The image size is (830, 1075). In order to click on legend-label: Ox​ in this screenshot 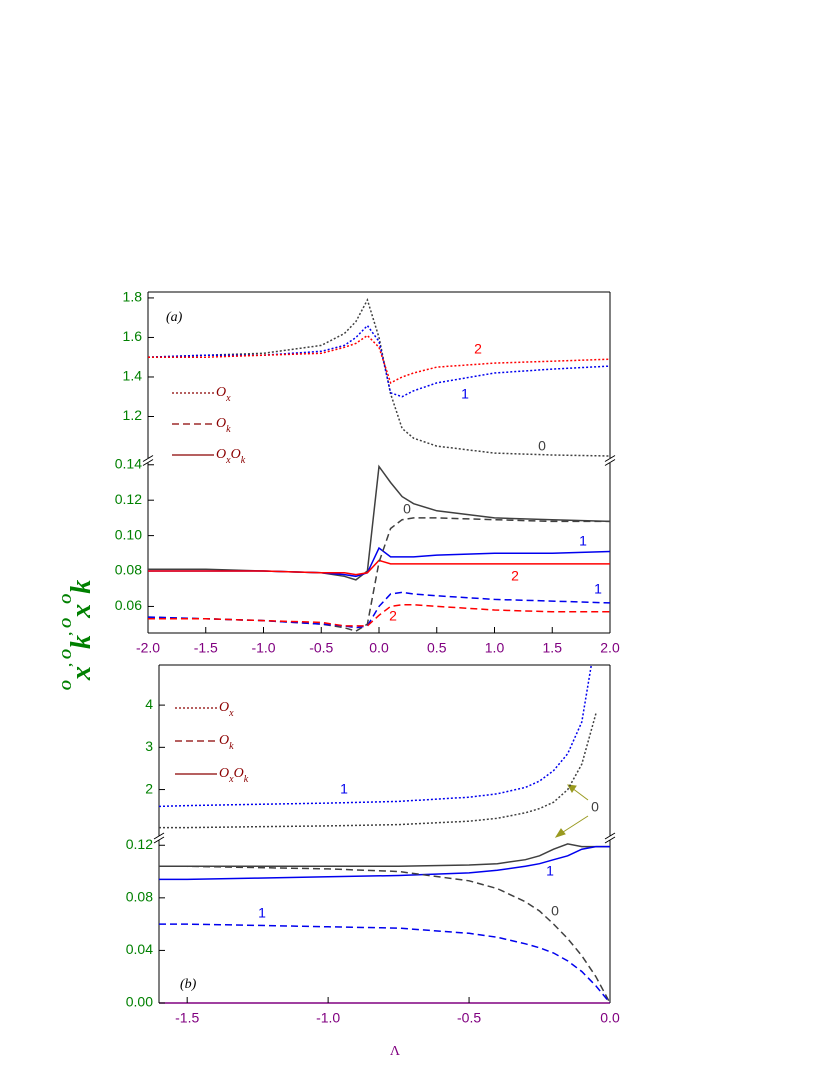, I will do `click(223, 394)`.